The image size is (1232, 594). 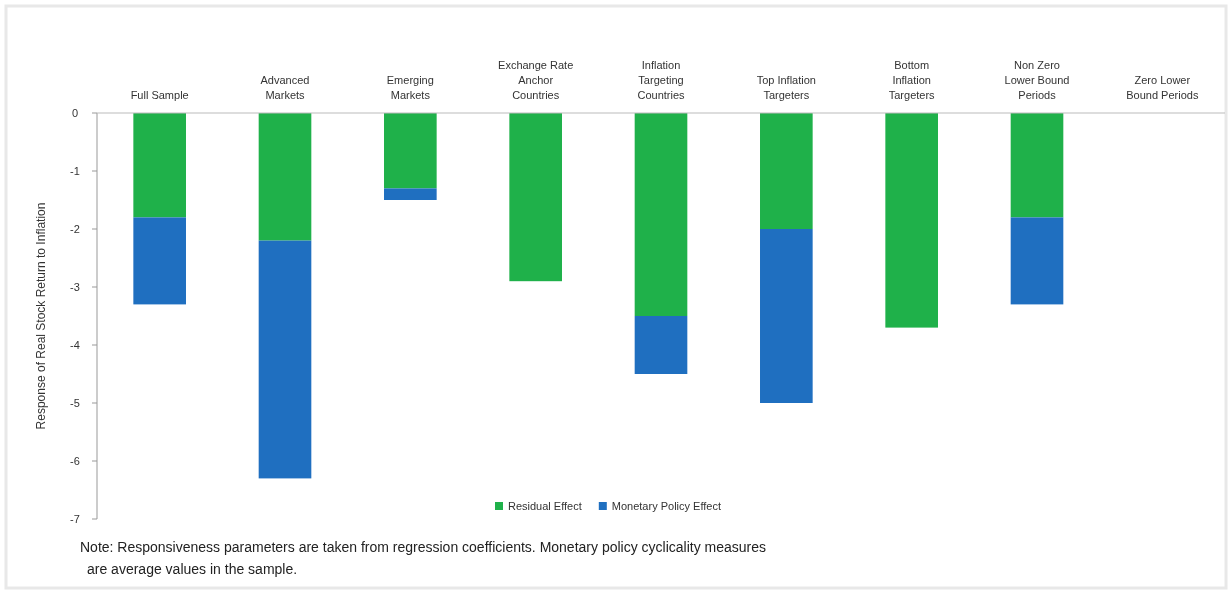 I want to click on x-tick-label: Top Inflation Targeters, so click(x=786, y=87).